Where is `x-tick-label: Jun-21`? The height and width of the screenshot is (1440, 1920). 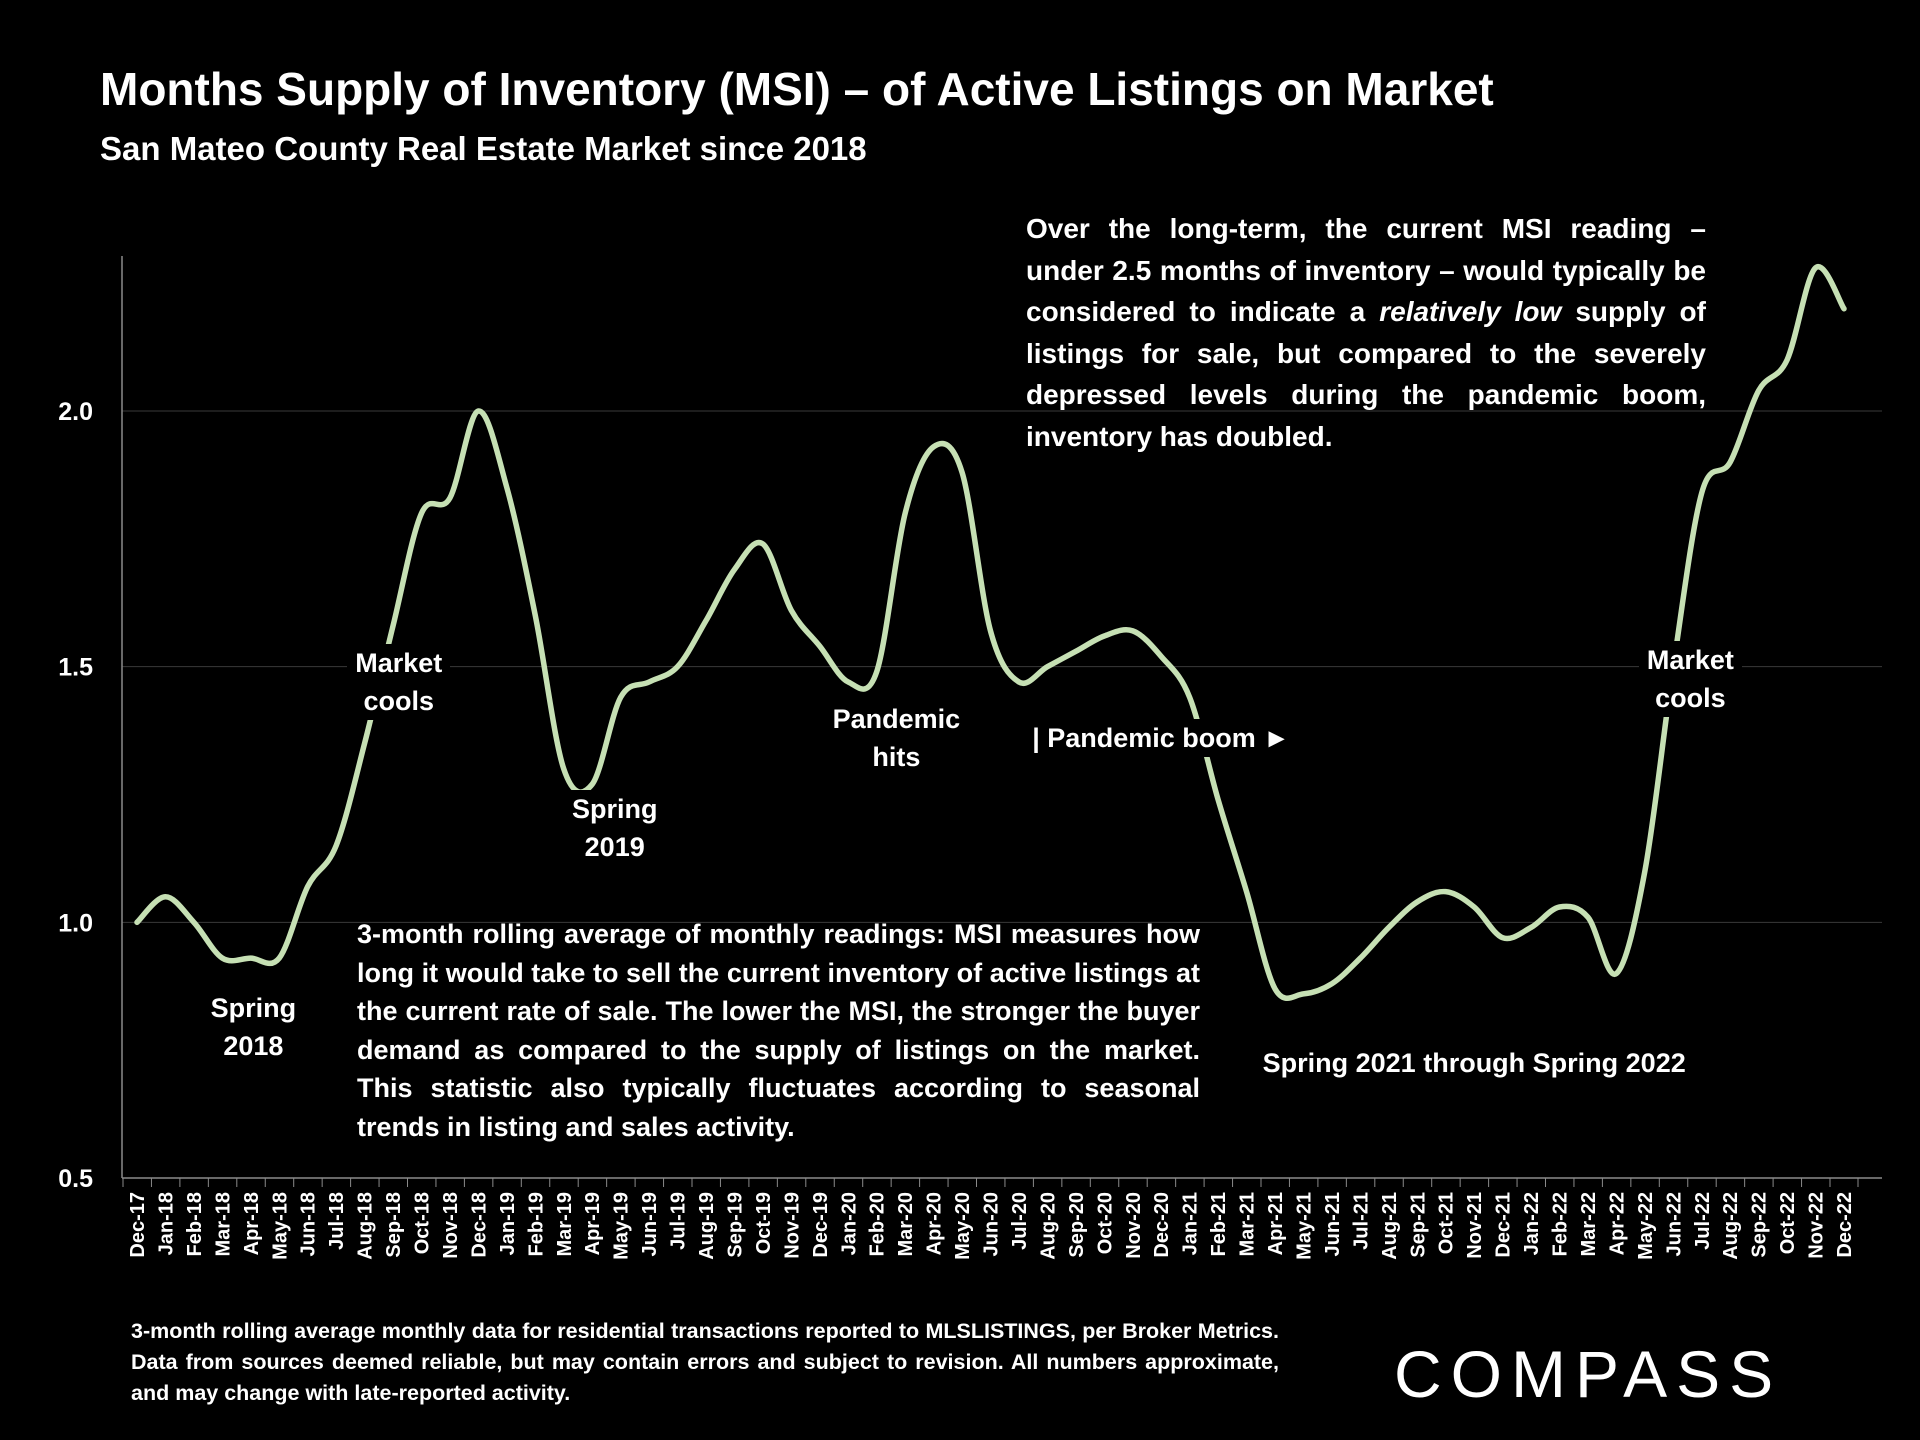 x-tick-label: Jun-21 is located at coordinates (1333, 1224).